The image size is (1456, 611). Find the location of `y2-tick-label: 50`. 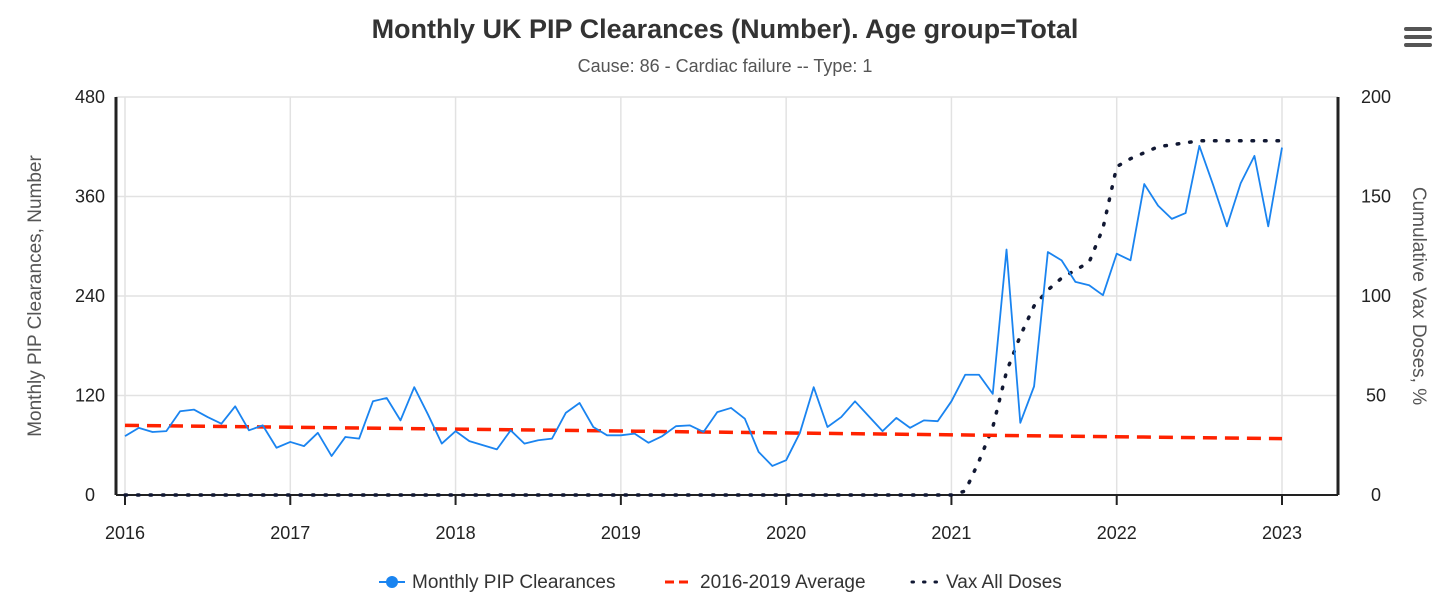

y2-tick-label: 50 is located at coordinates (1376, 396).